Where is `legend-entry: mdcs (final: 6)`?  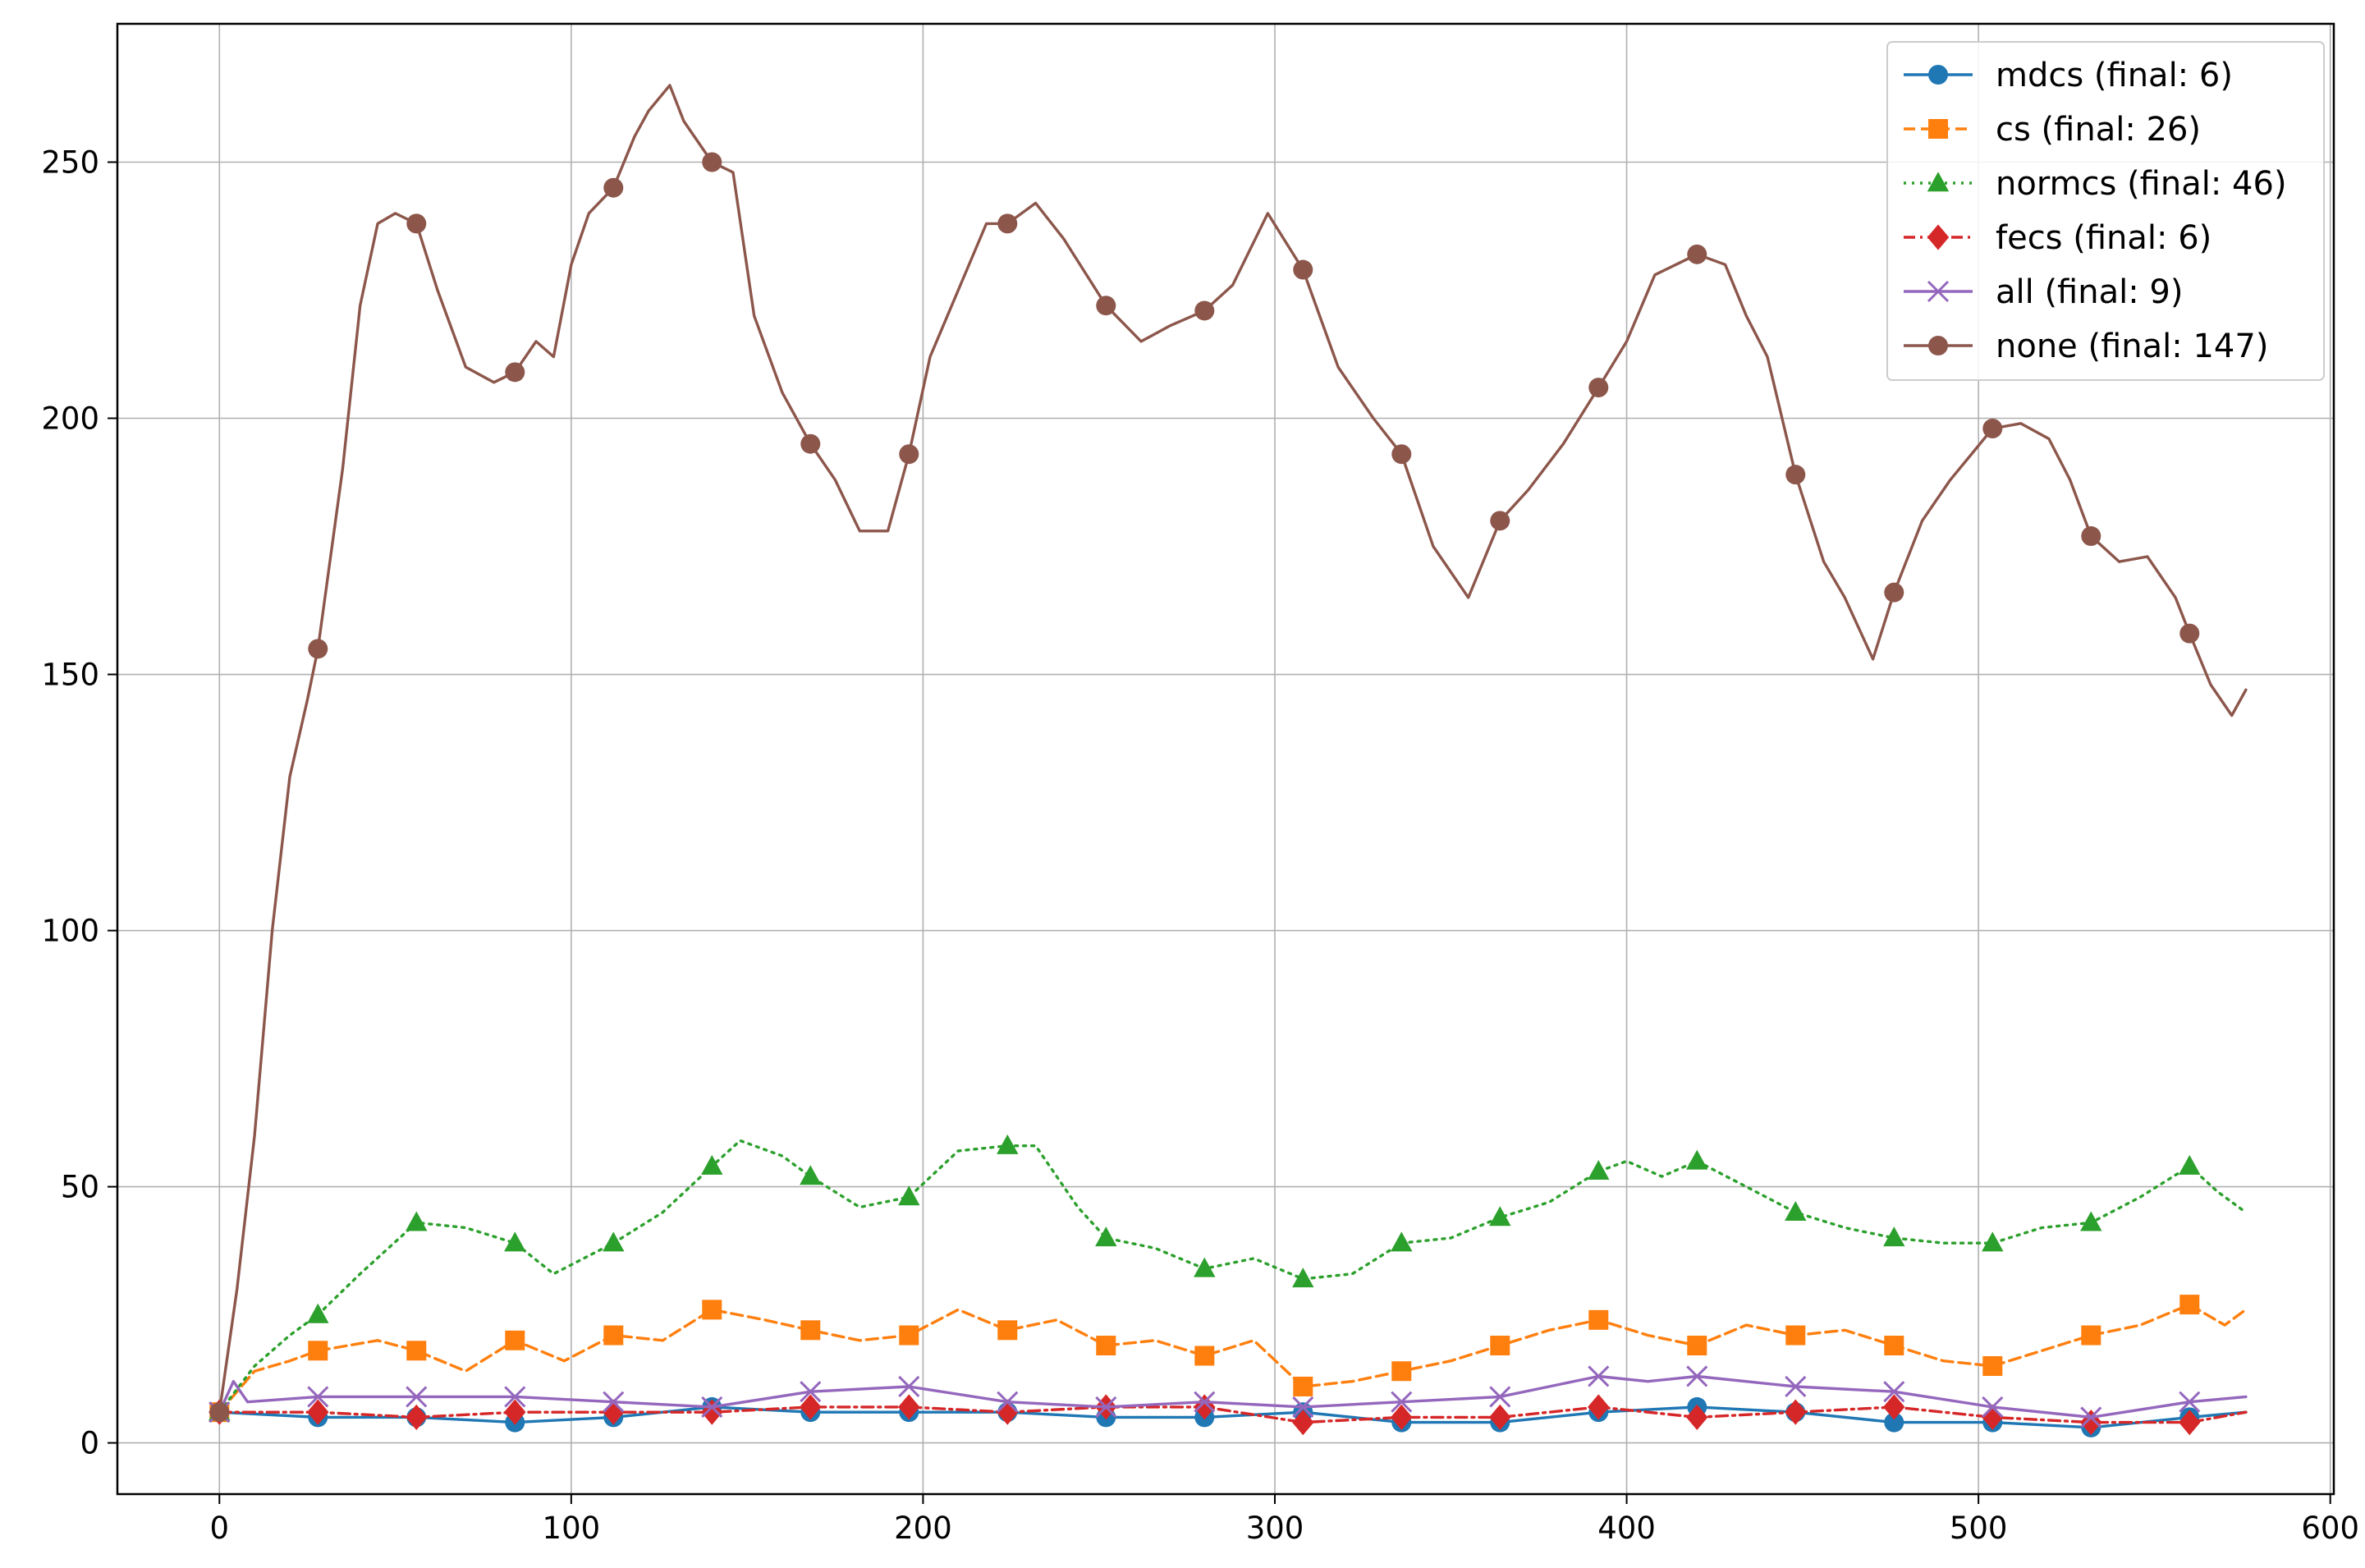
legend-entry: mdcs (final: 6) is located at coordinates (2114, 75).